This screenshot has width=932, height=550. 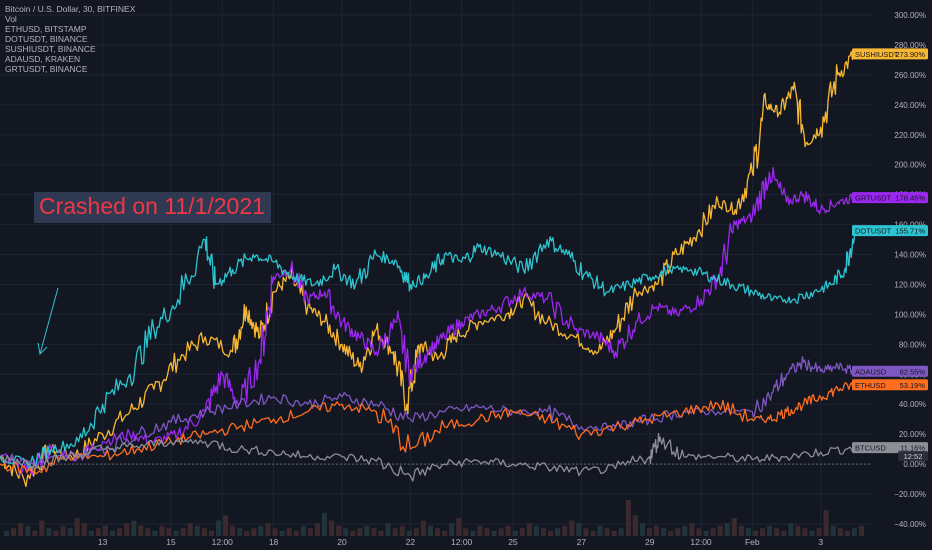 I want to click on y-tick-label: 220.00%, so click(x=910, y=135).